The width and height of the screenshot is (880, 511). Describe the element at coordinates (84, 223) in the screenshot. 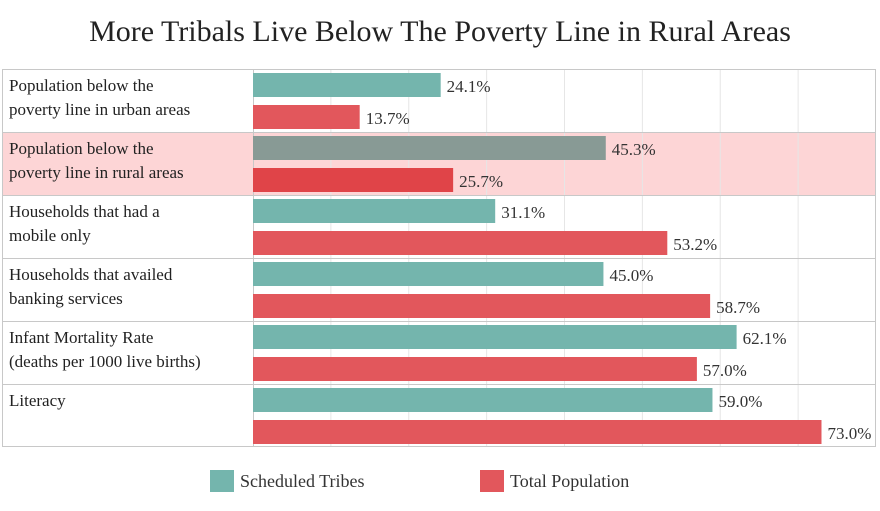

I see `category-label: Households that had a mobile only` at that location.